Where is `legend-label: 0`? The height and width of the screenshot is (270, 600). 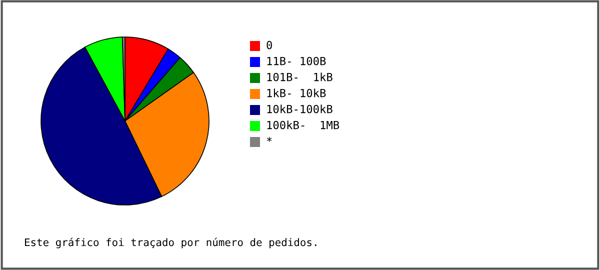
legend-label: 0 is located at coordinates (269, 45).